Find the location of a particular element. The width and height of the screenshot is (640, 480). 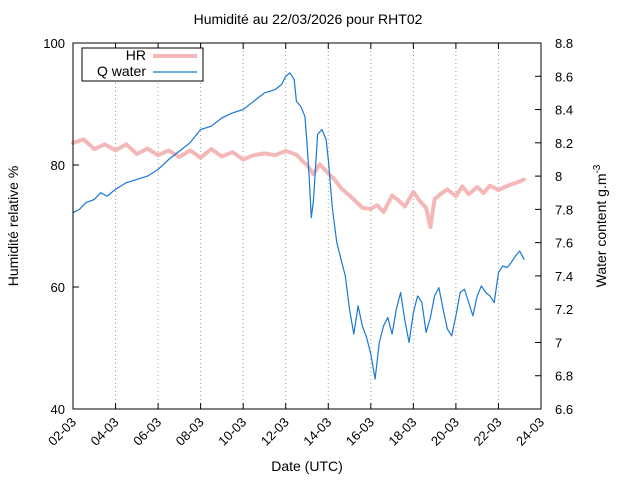

y-tick-label: 100 is located at coordinates (54, 43).